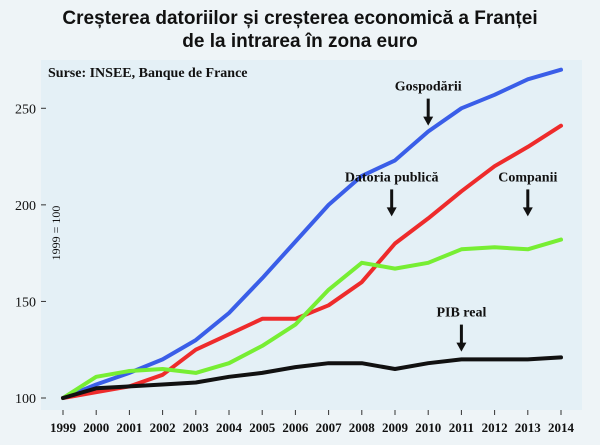  What do you see at coordinates (25, 109) in the screenshot?
I see `y-tick-label: 250` at bounding box center [25, 109].